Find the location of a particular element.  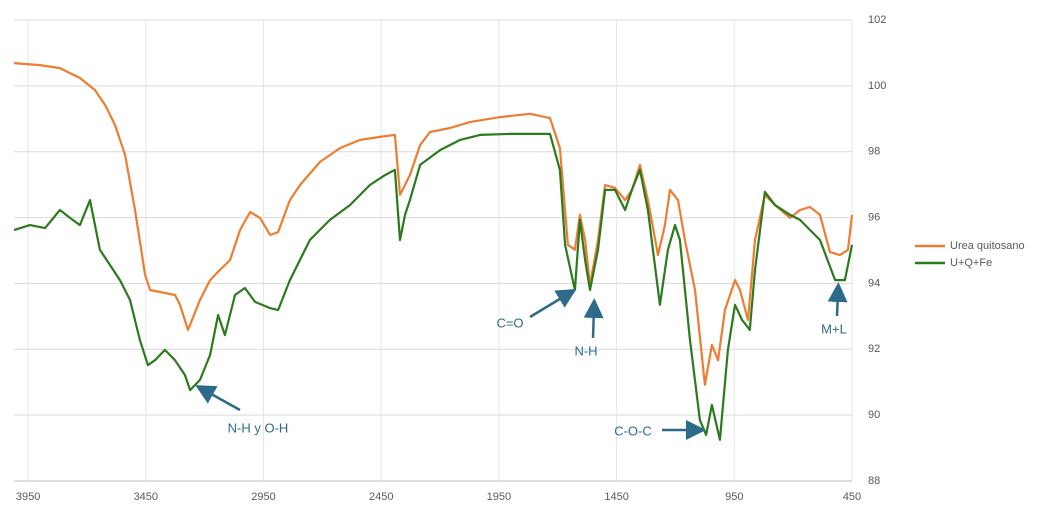

annotation: C=O is located at coordinates (509, 322).